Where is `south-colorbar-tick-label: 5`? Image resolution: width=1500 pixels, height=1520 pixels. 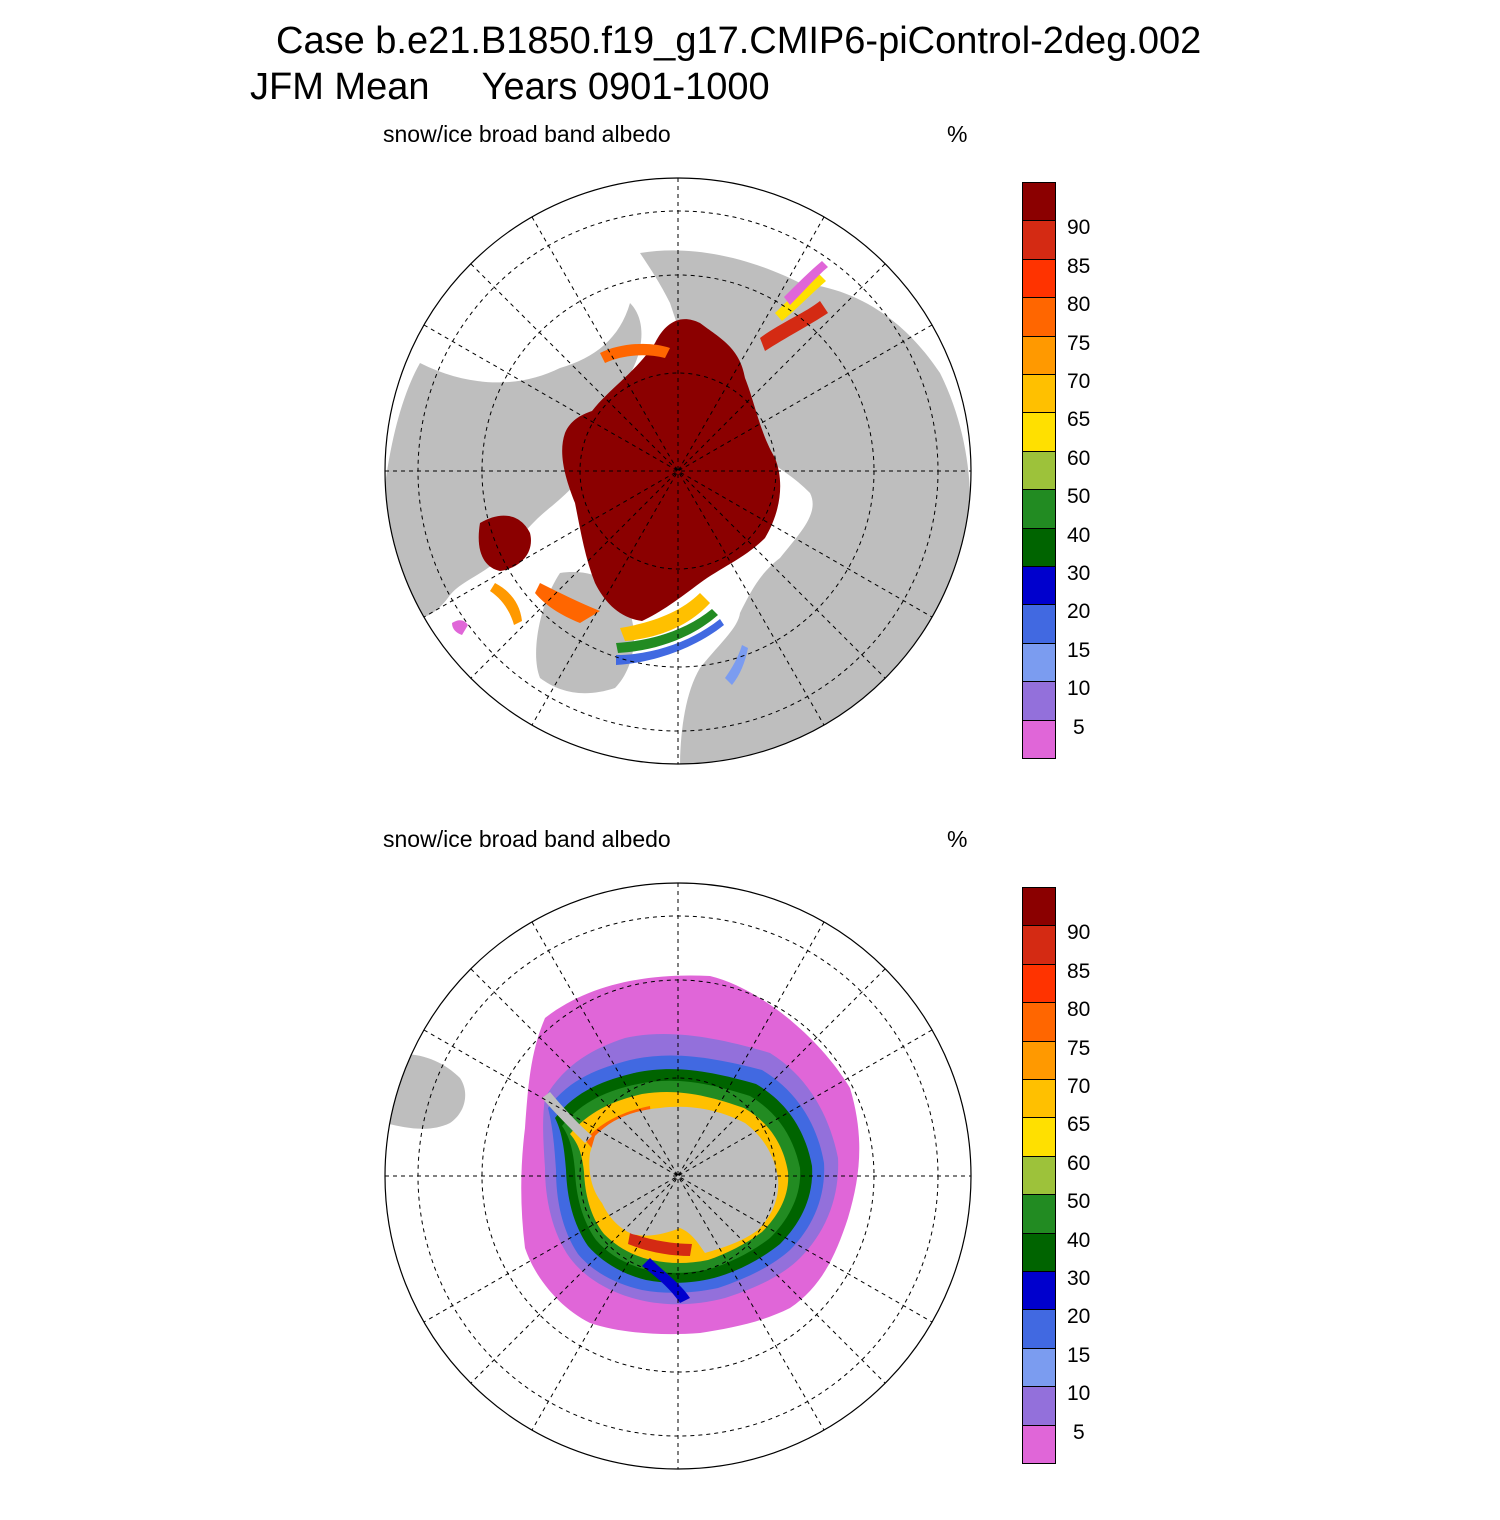 south-colorbar-tick-label: 5 is located at coordinates (1079, 1432).